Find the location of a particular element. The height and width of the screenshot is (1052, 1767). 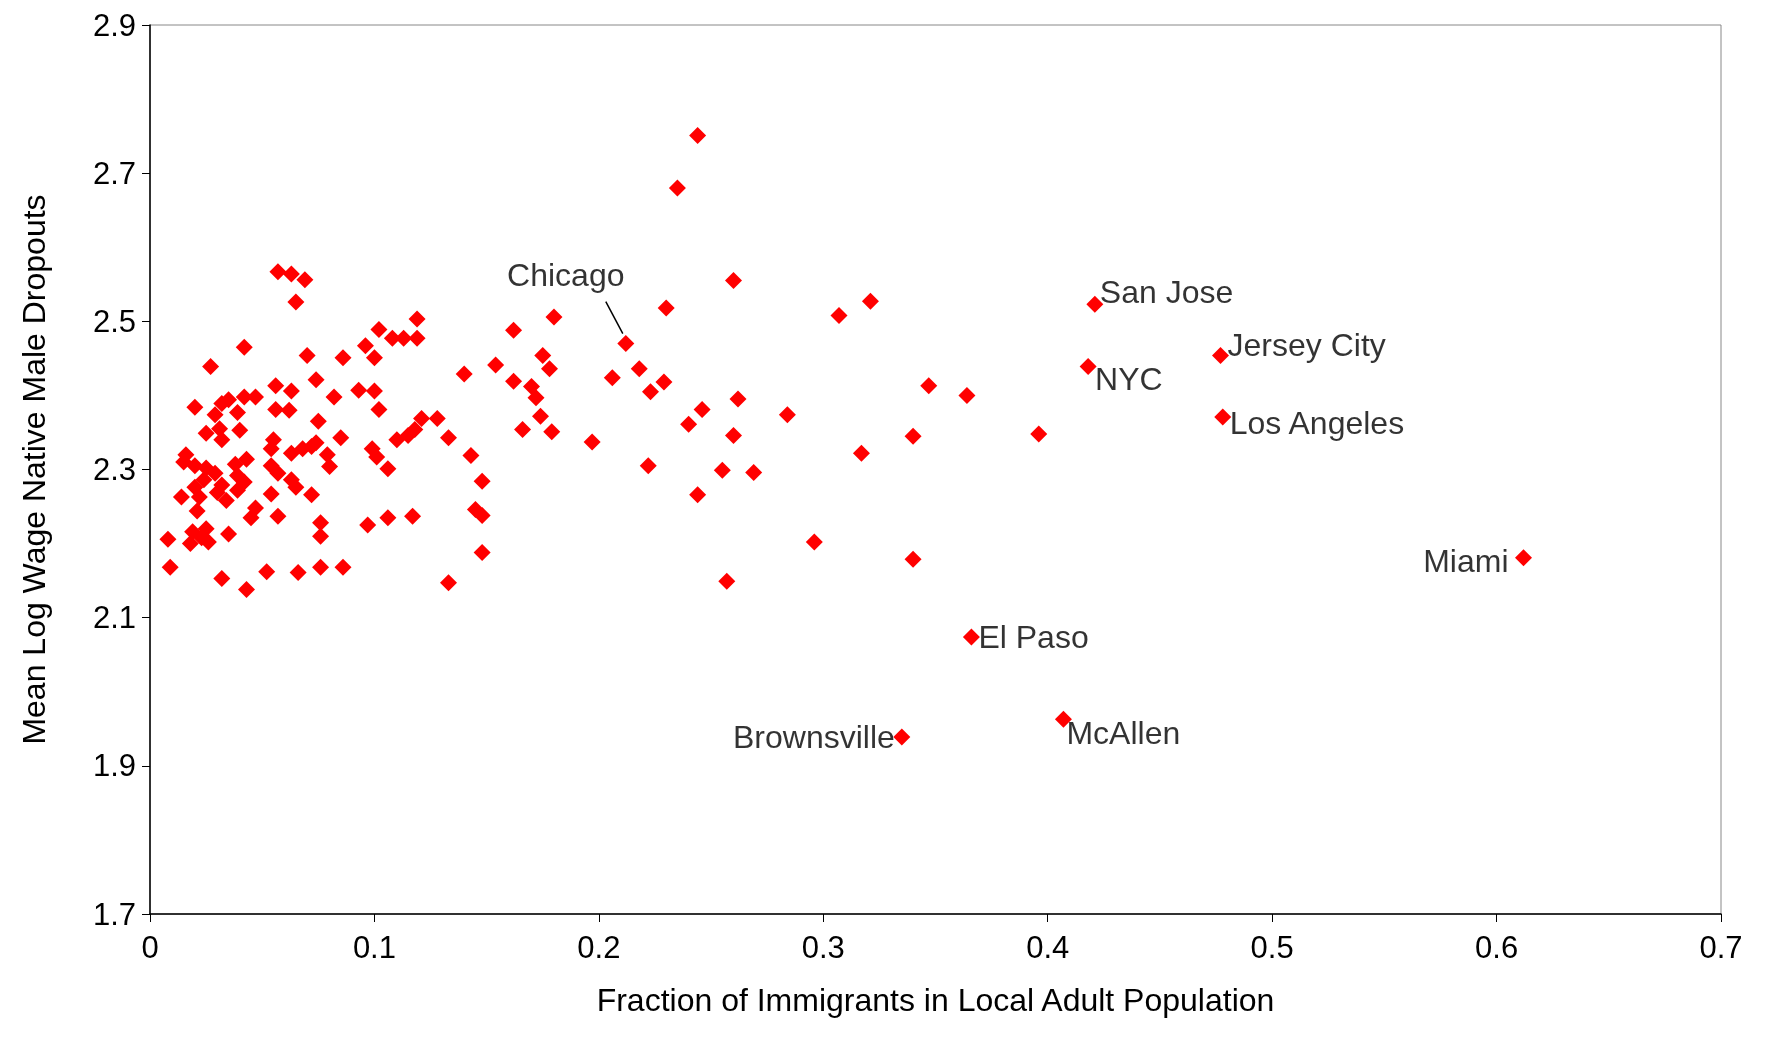

annotation: San Jose is located at coordinates (1166, 292).